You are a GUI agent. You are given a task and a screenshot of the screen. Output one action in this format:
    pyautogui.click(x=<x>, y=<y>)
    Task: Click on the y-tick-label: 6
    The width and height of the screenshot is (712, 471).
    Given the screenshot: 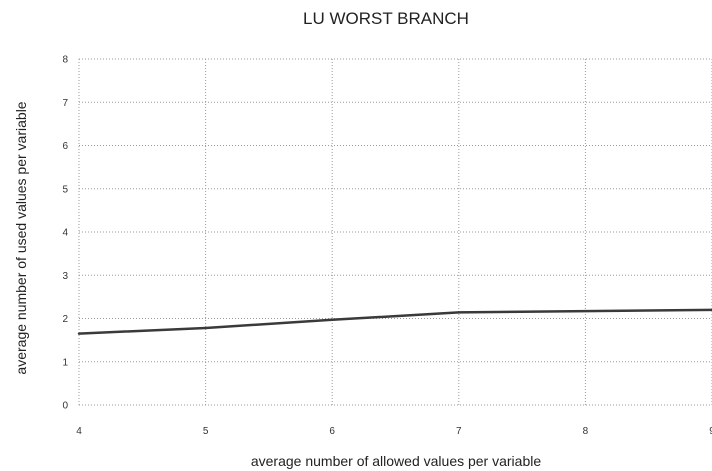 What is the action you would take?
    pyautogui.click(x=65, y=146)
    